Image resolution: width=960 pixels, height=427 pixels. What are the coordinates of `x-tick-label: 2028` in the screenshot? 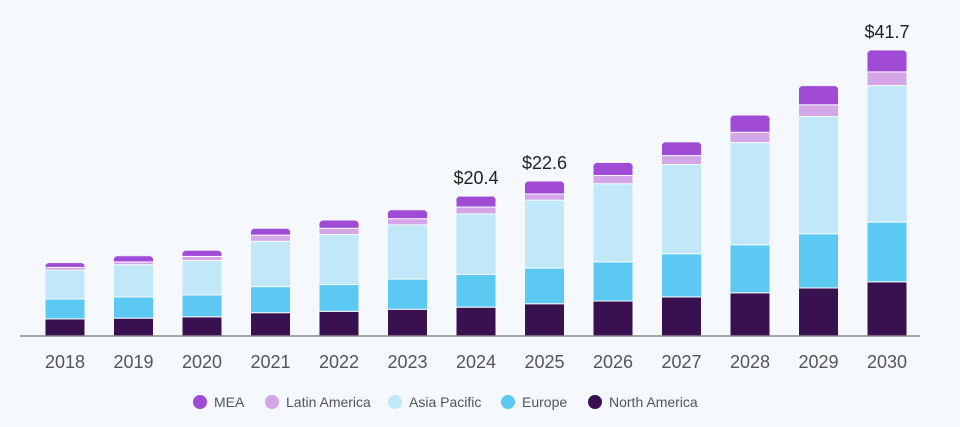 It's located at (750, 362).